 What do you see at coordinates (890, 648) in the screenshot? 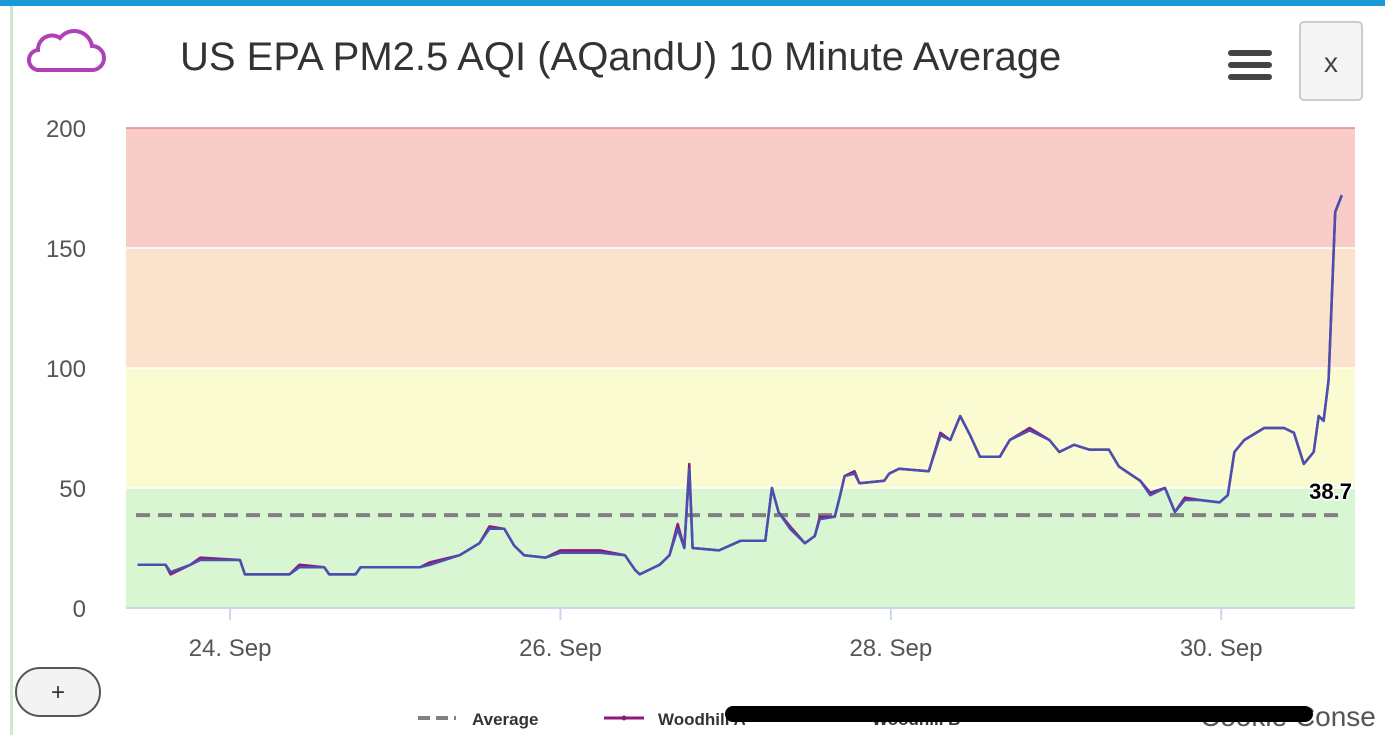
I see `x-tick-label: 28. Sep` at bounding box center [890, 648].